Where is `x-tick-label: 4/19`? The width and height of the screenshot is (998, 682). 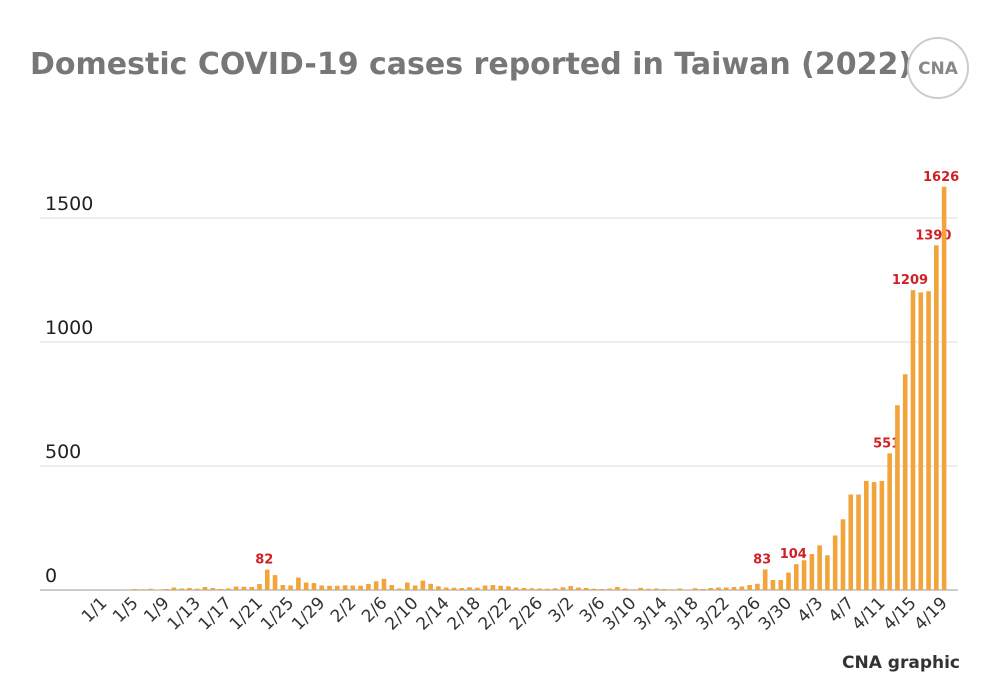
x-tick-label: 4/19 is located at coordinates (931, 613).